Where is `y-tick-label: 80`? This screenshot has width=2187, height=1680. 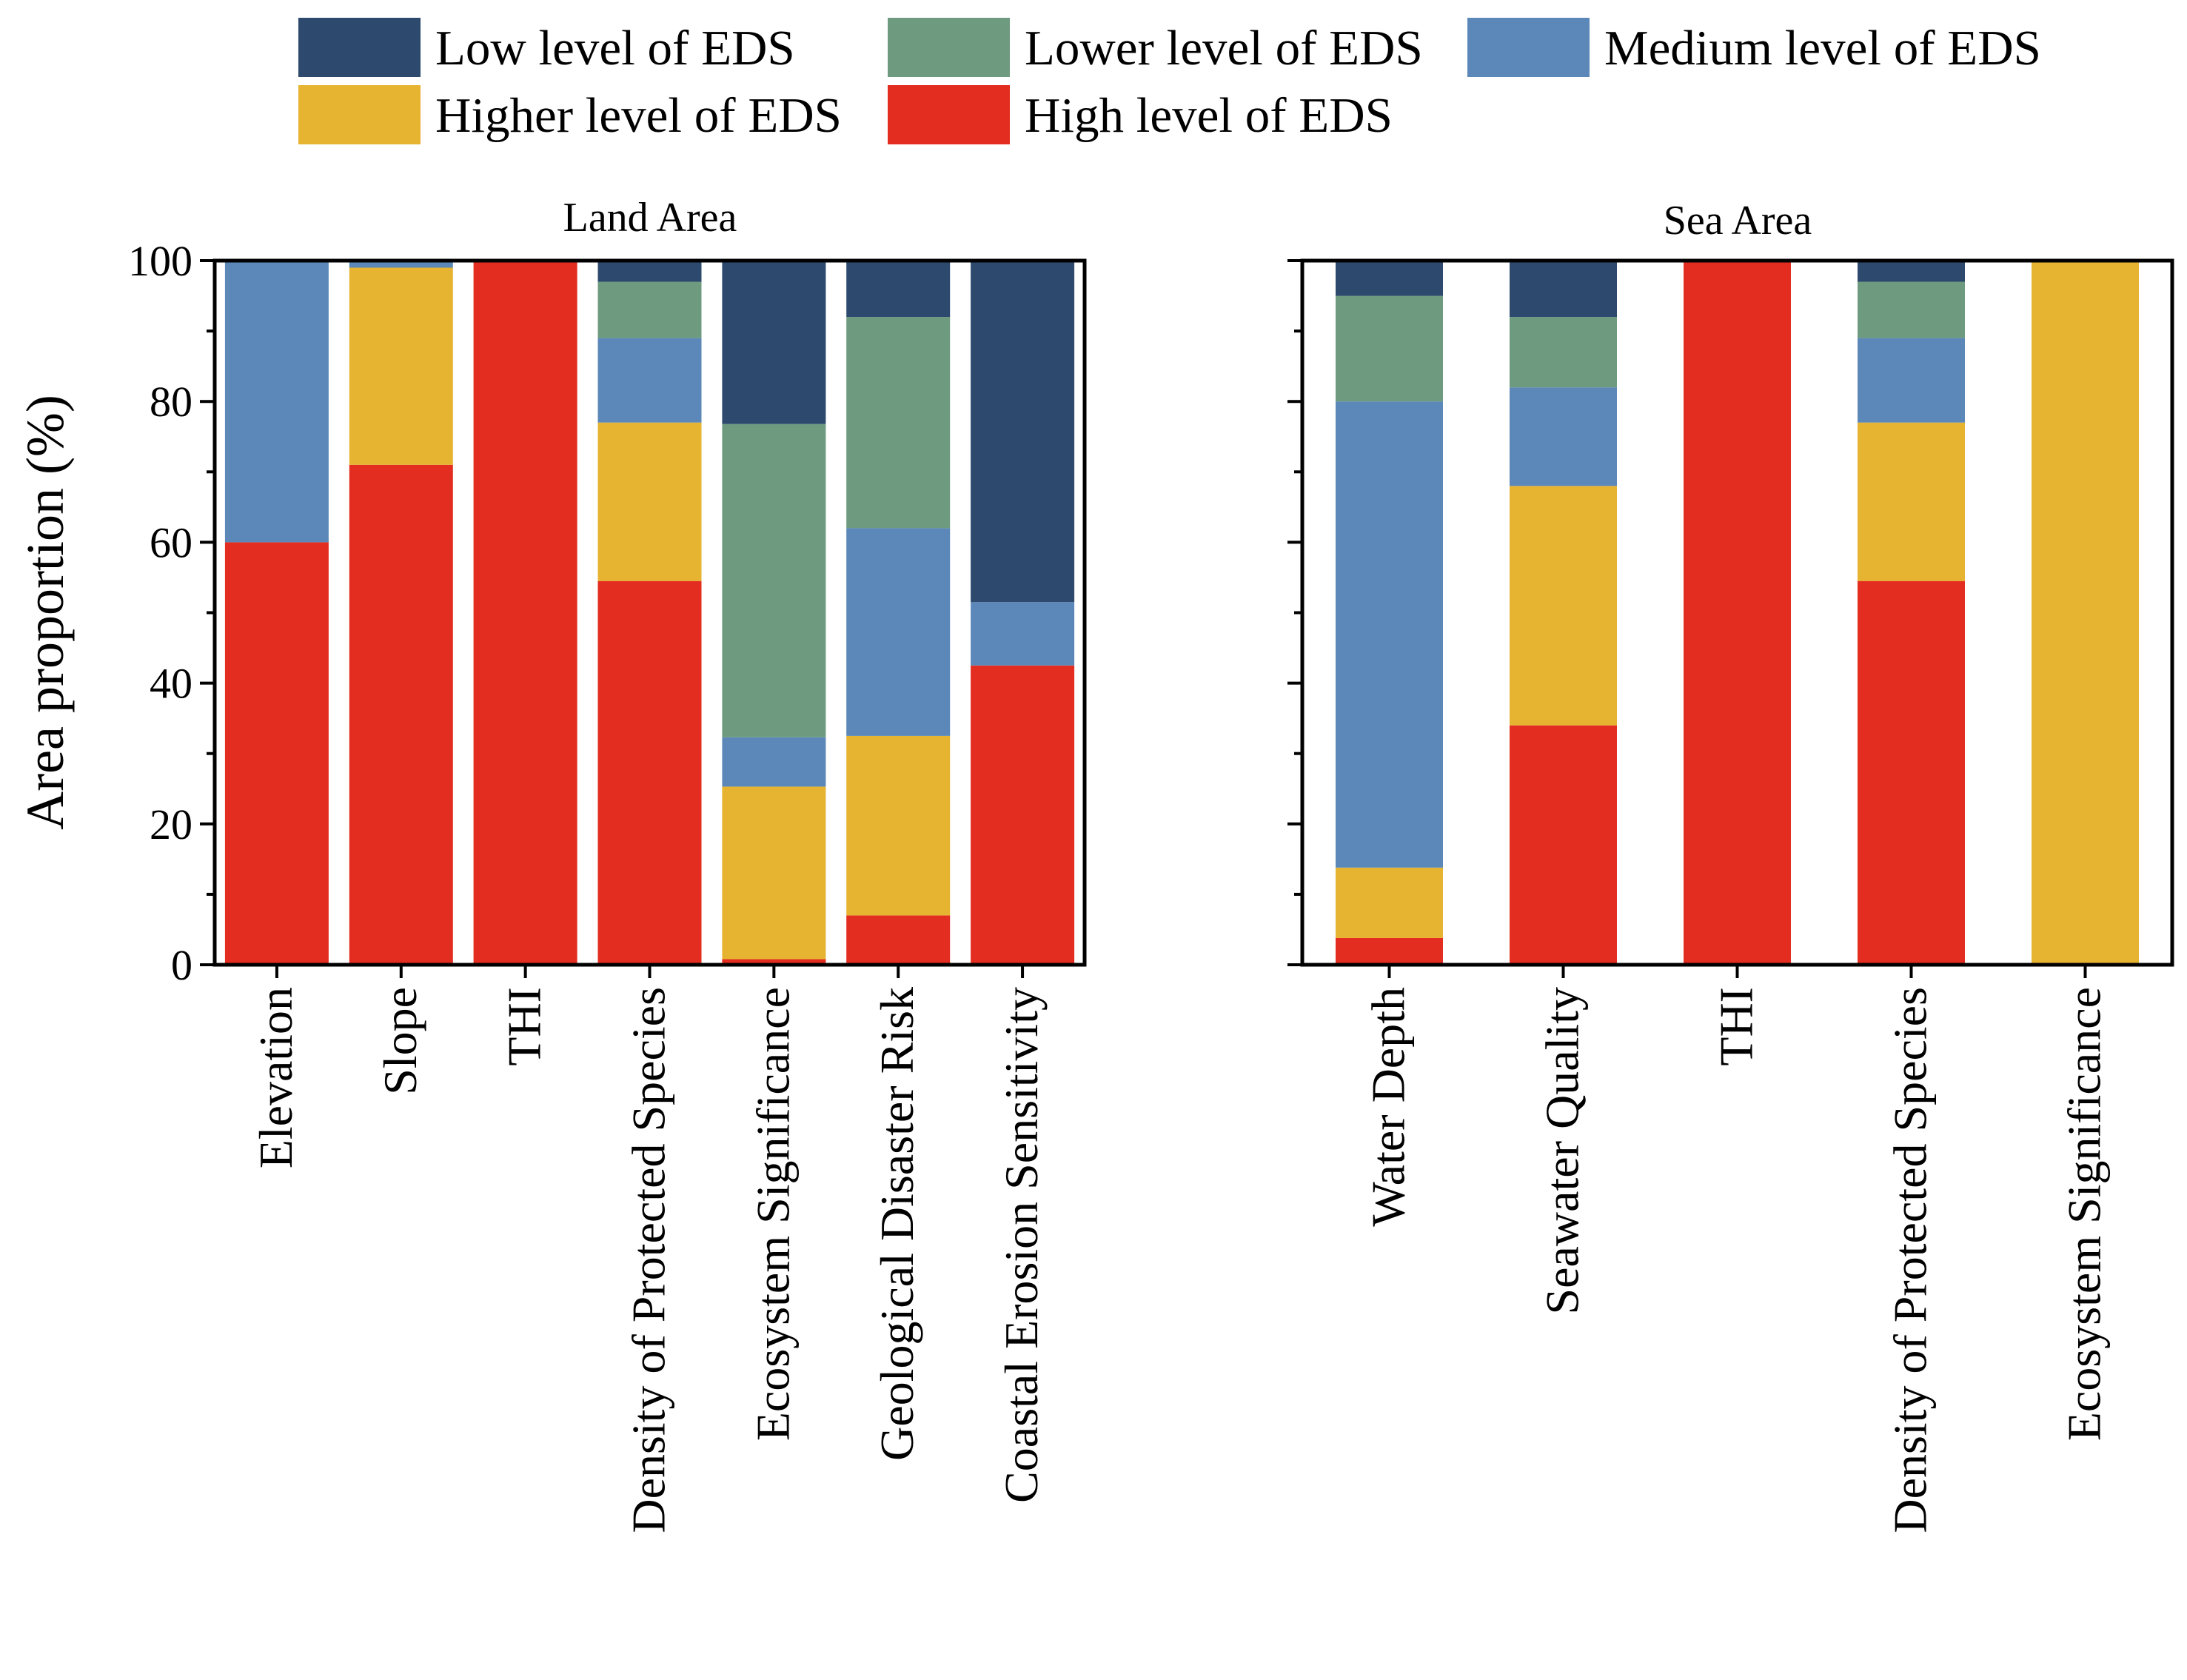 y-tick-label: 80 is located at coordinates (171, 402).